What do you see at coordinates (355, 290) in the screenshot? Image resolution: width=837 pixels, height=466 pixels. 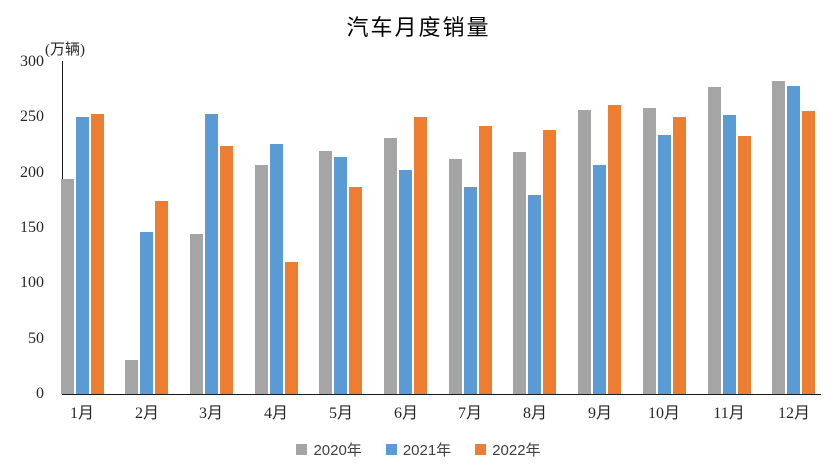 I see `bar-2022年-5月` at bounding box center [355, 290].